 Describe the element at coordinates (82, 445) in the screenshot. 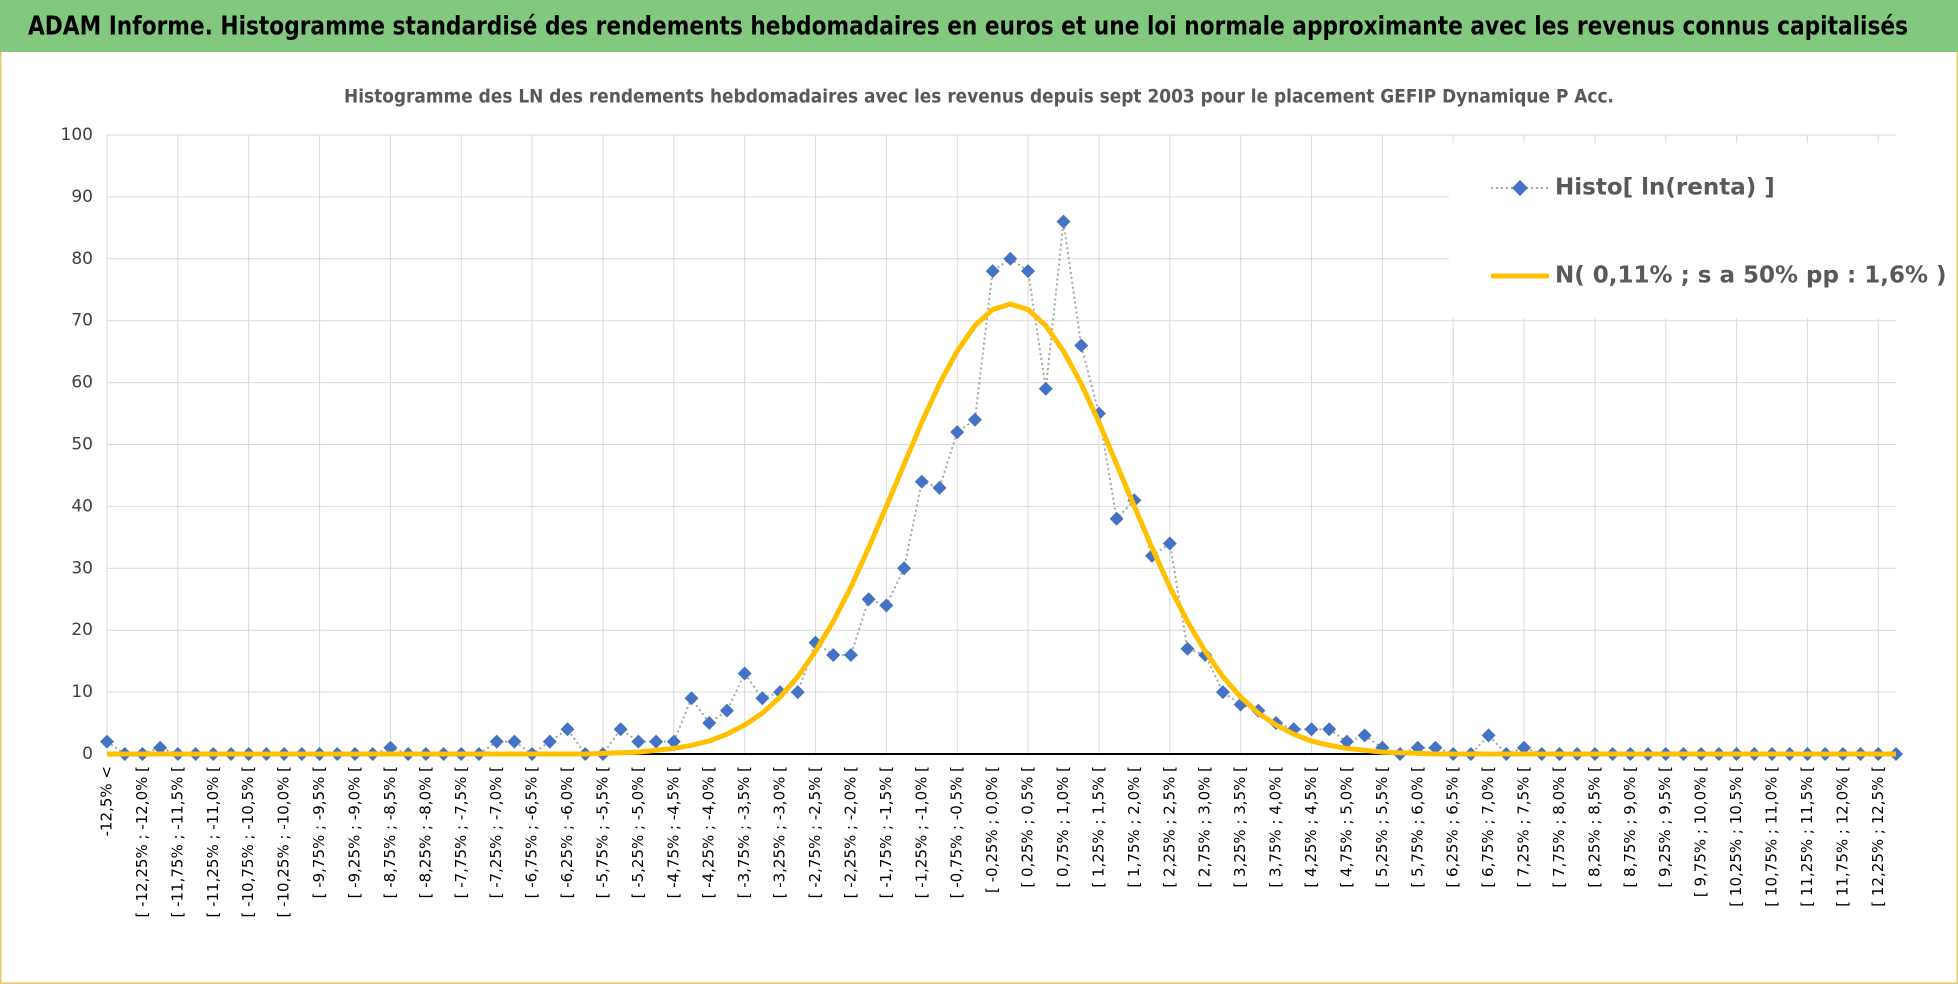

I see `y-tick-label: 50` at that location.